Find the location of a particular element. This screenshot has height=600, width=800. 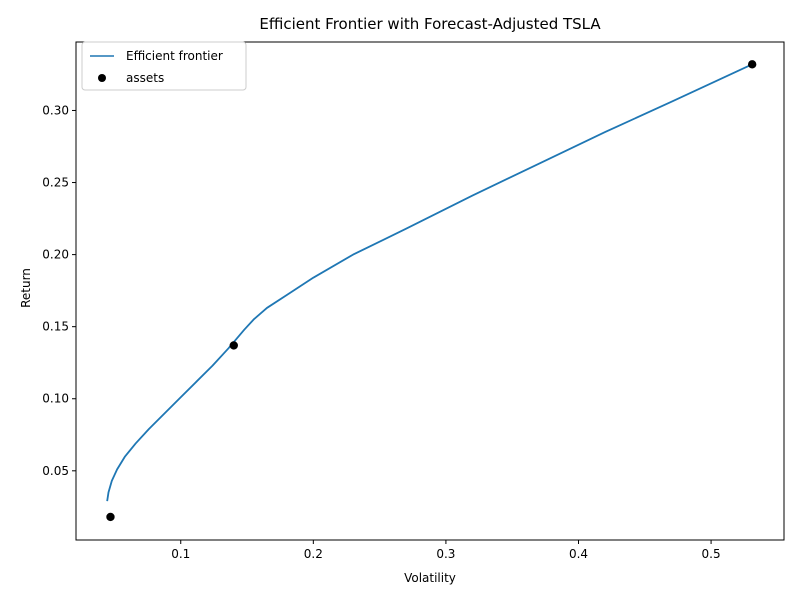

y-tick-label: 0.30 is located at coordinates (55, 110).